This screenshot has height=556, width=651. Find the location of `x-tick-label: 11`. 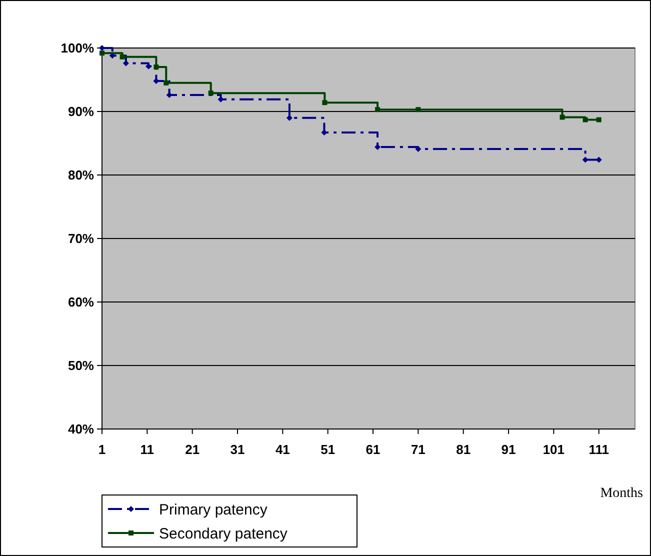

x-tick-label: 11 is located at coordinates (147, 449).